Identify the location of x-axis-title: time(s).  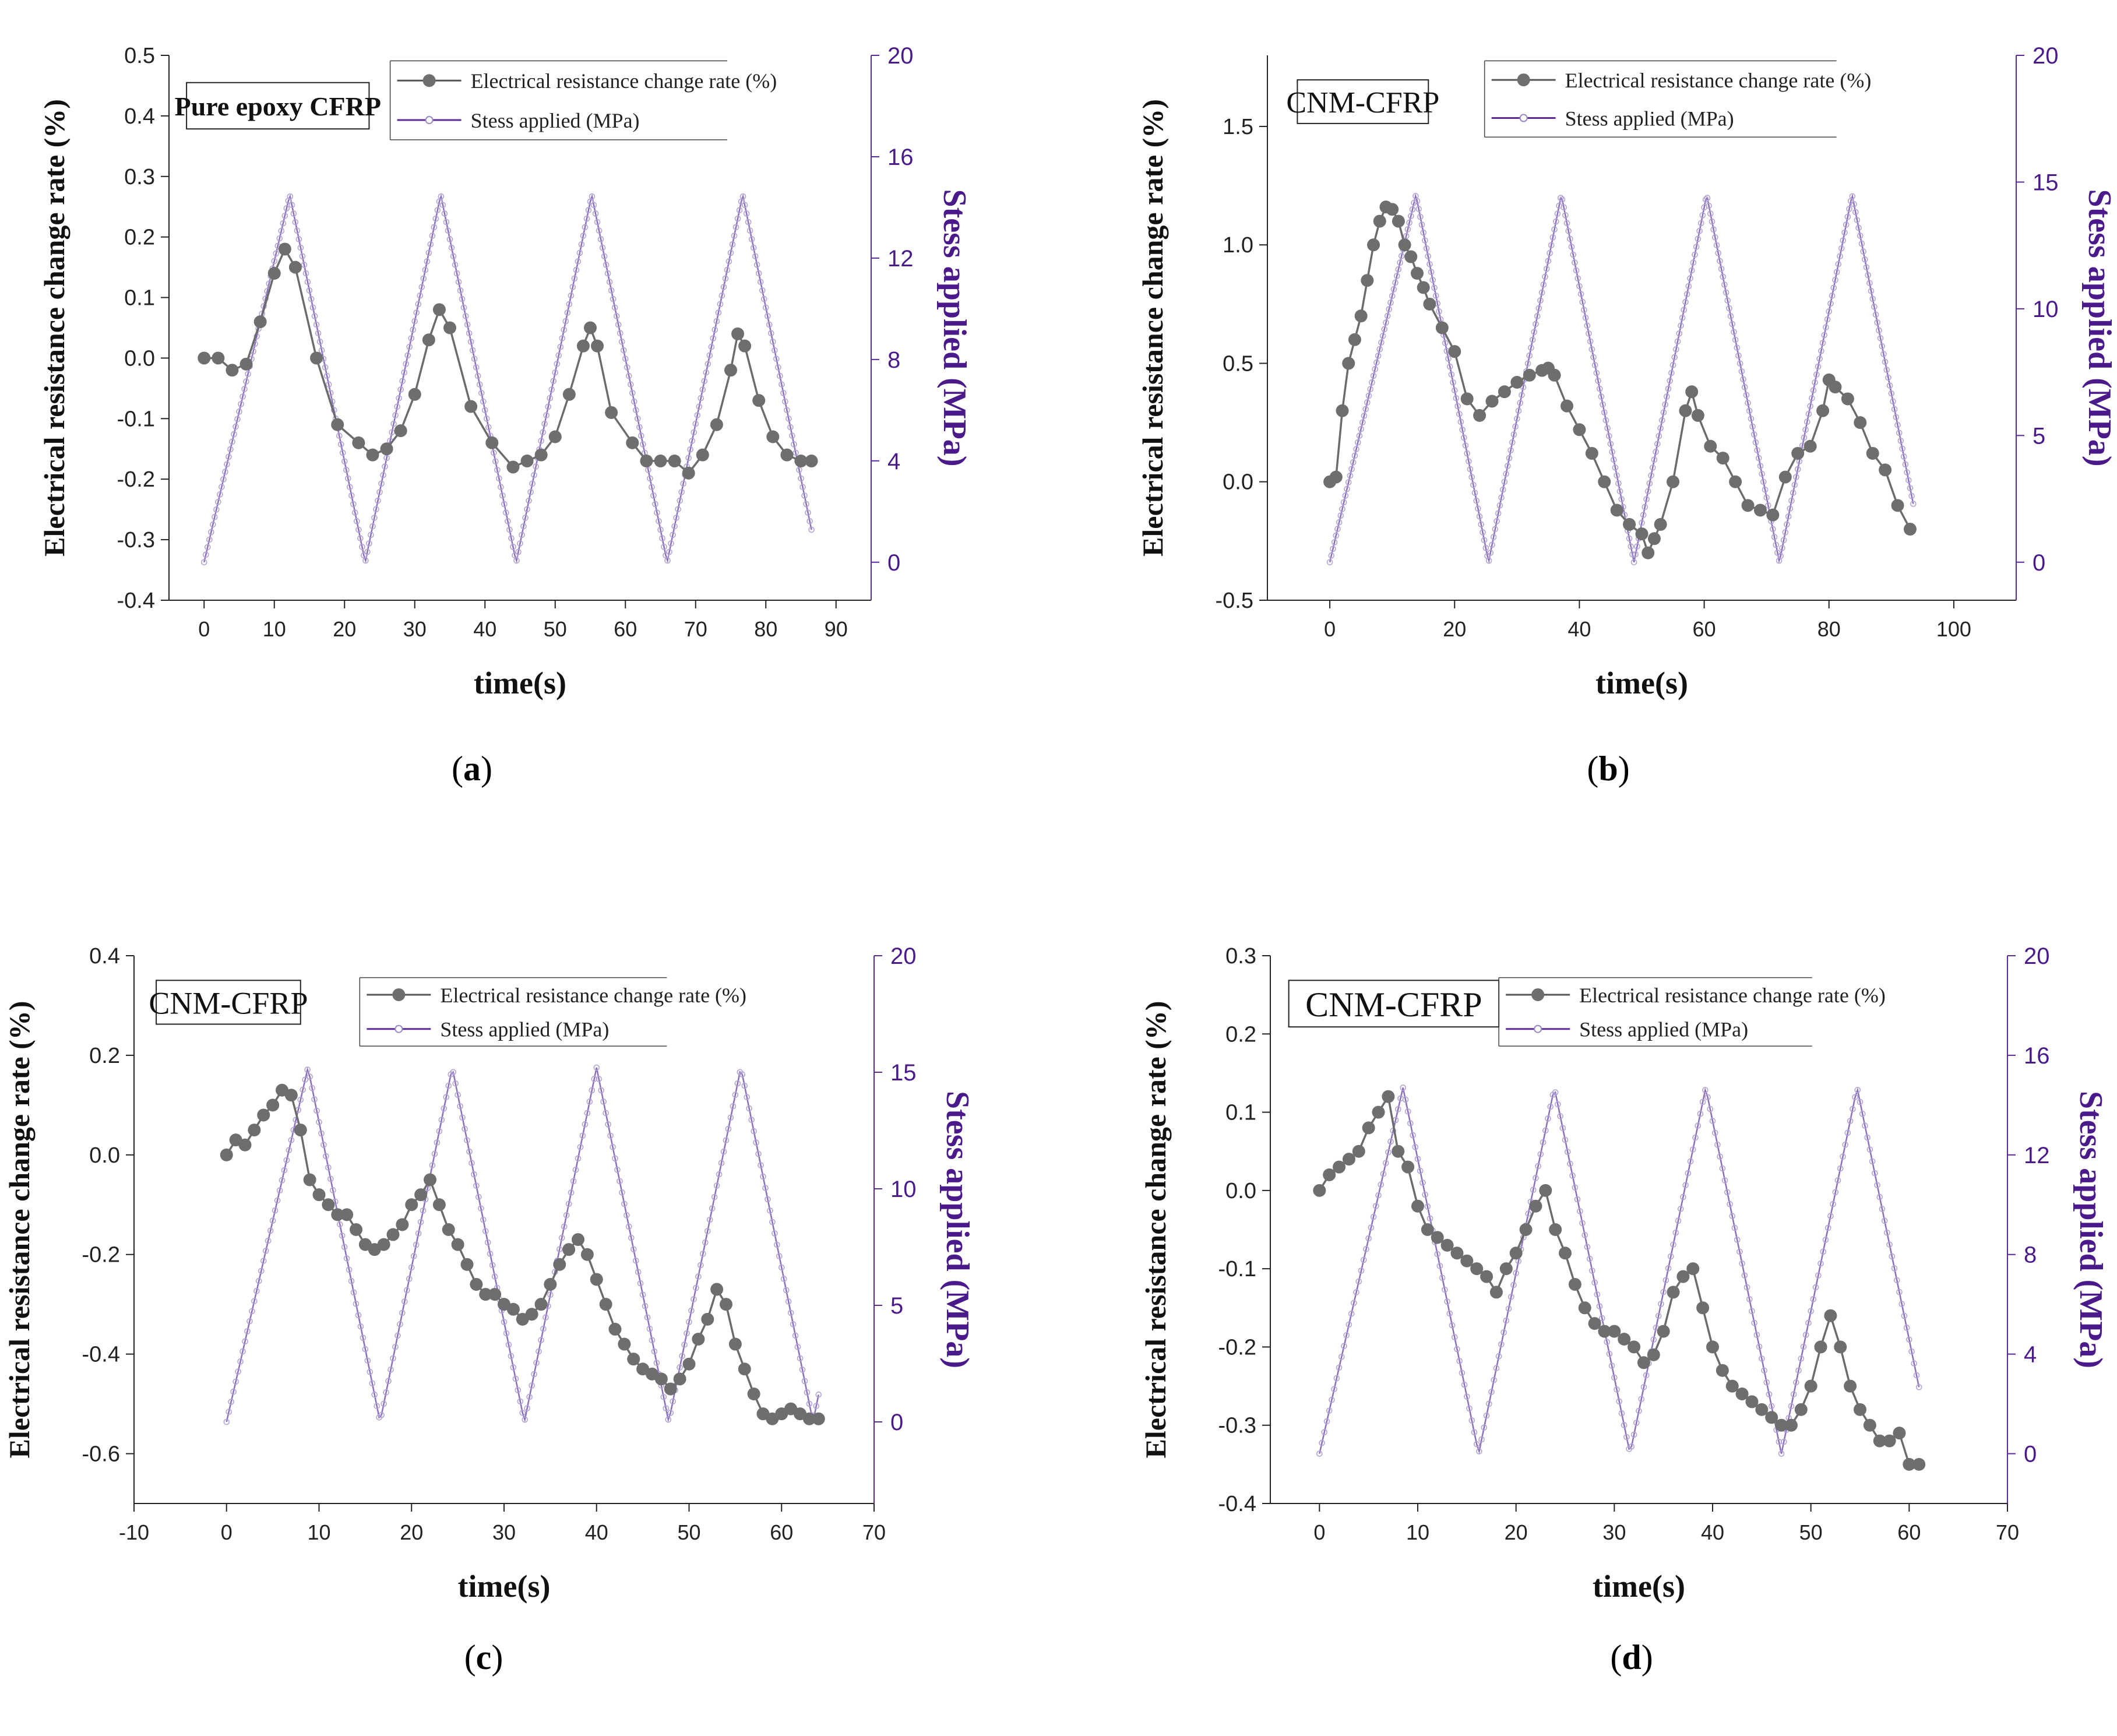
(1641, 682).